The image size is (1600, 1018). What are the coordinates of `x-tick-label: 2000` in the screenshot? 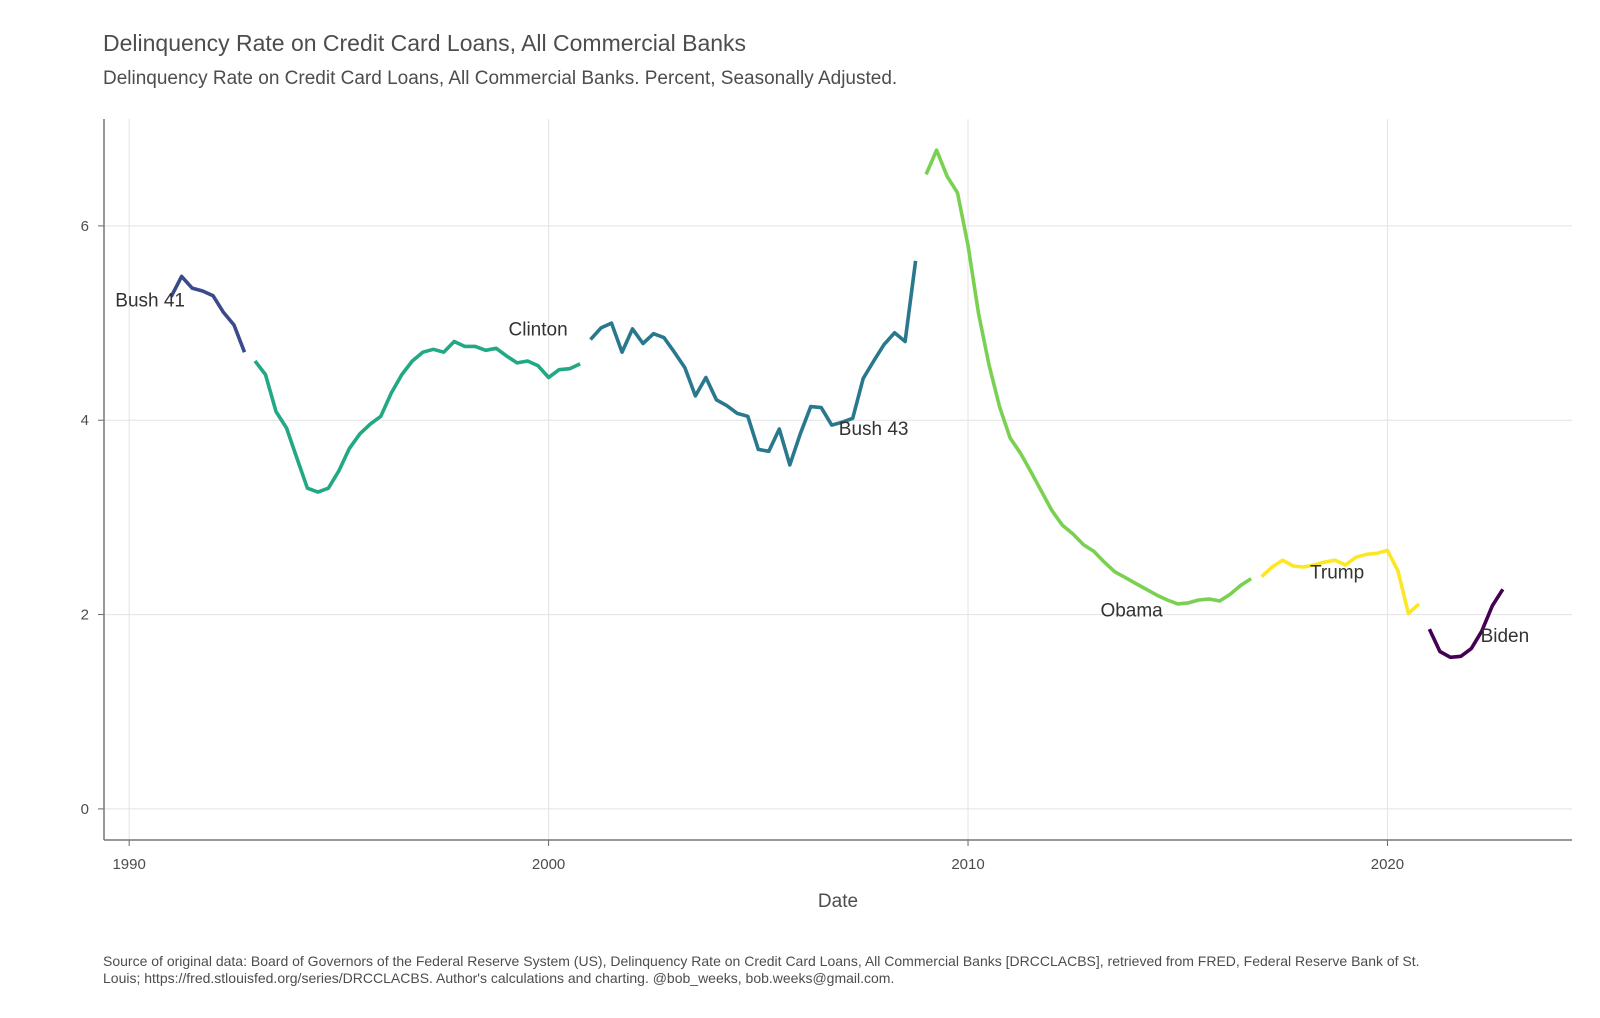 It's located at (548, 864).